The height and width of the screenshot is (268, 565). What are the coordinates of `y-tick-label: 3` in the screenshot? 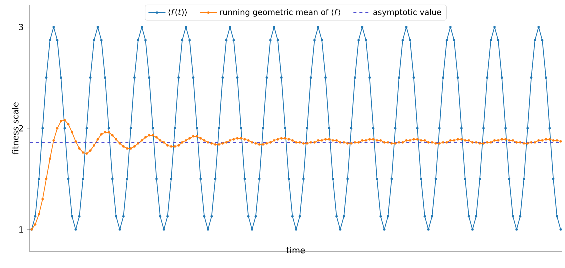 It's located at (21, 27).